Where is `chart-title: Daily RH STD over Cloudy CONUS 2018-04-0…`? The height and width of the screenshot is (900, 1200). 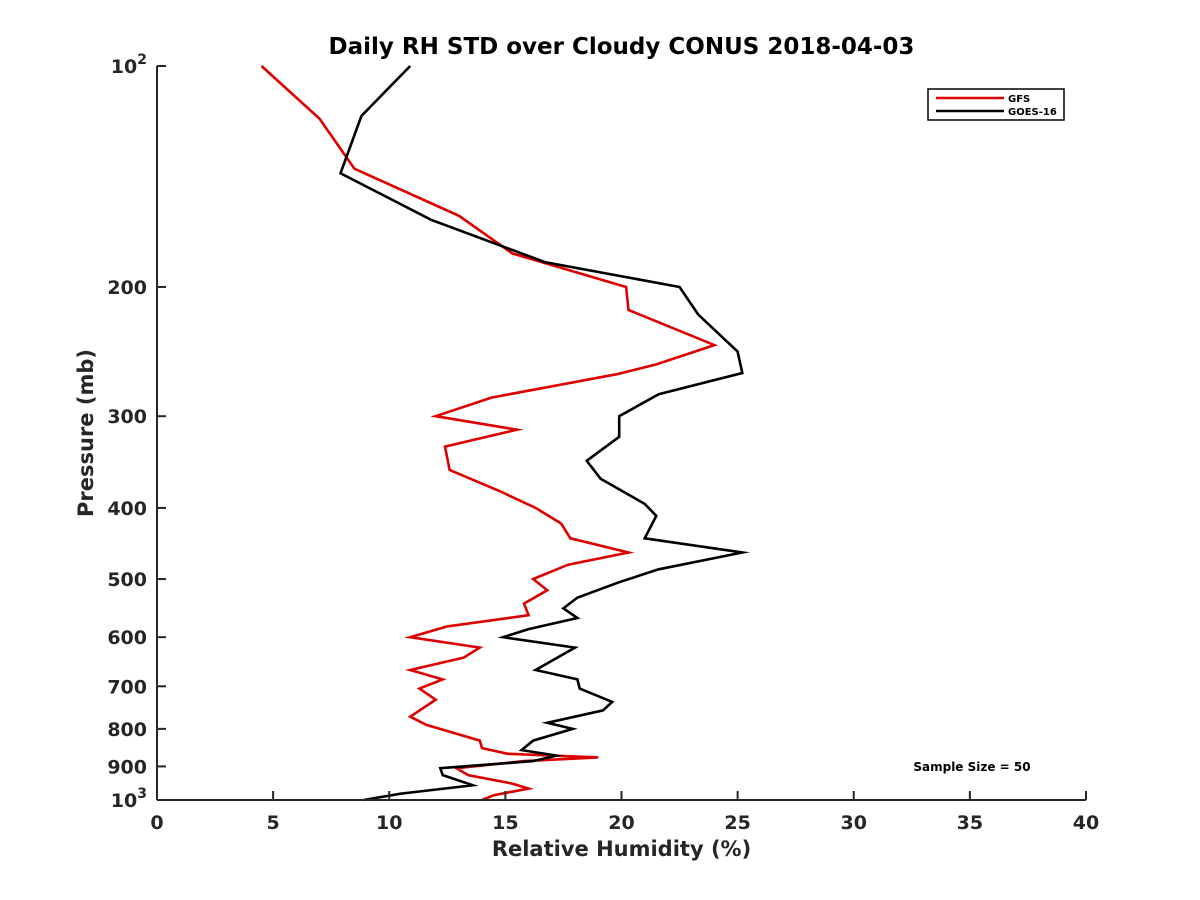 chart-title: Daily RH STD over Cloudy CONUS 2018-04-0… is located at coordinates (622, 47).